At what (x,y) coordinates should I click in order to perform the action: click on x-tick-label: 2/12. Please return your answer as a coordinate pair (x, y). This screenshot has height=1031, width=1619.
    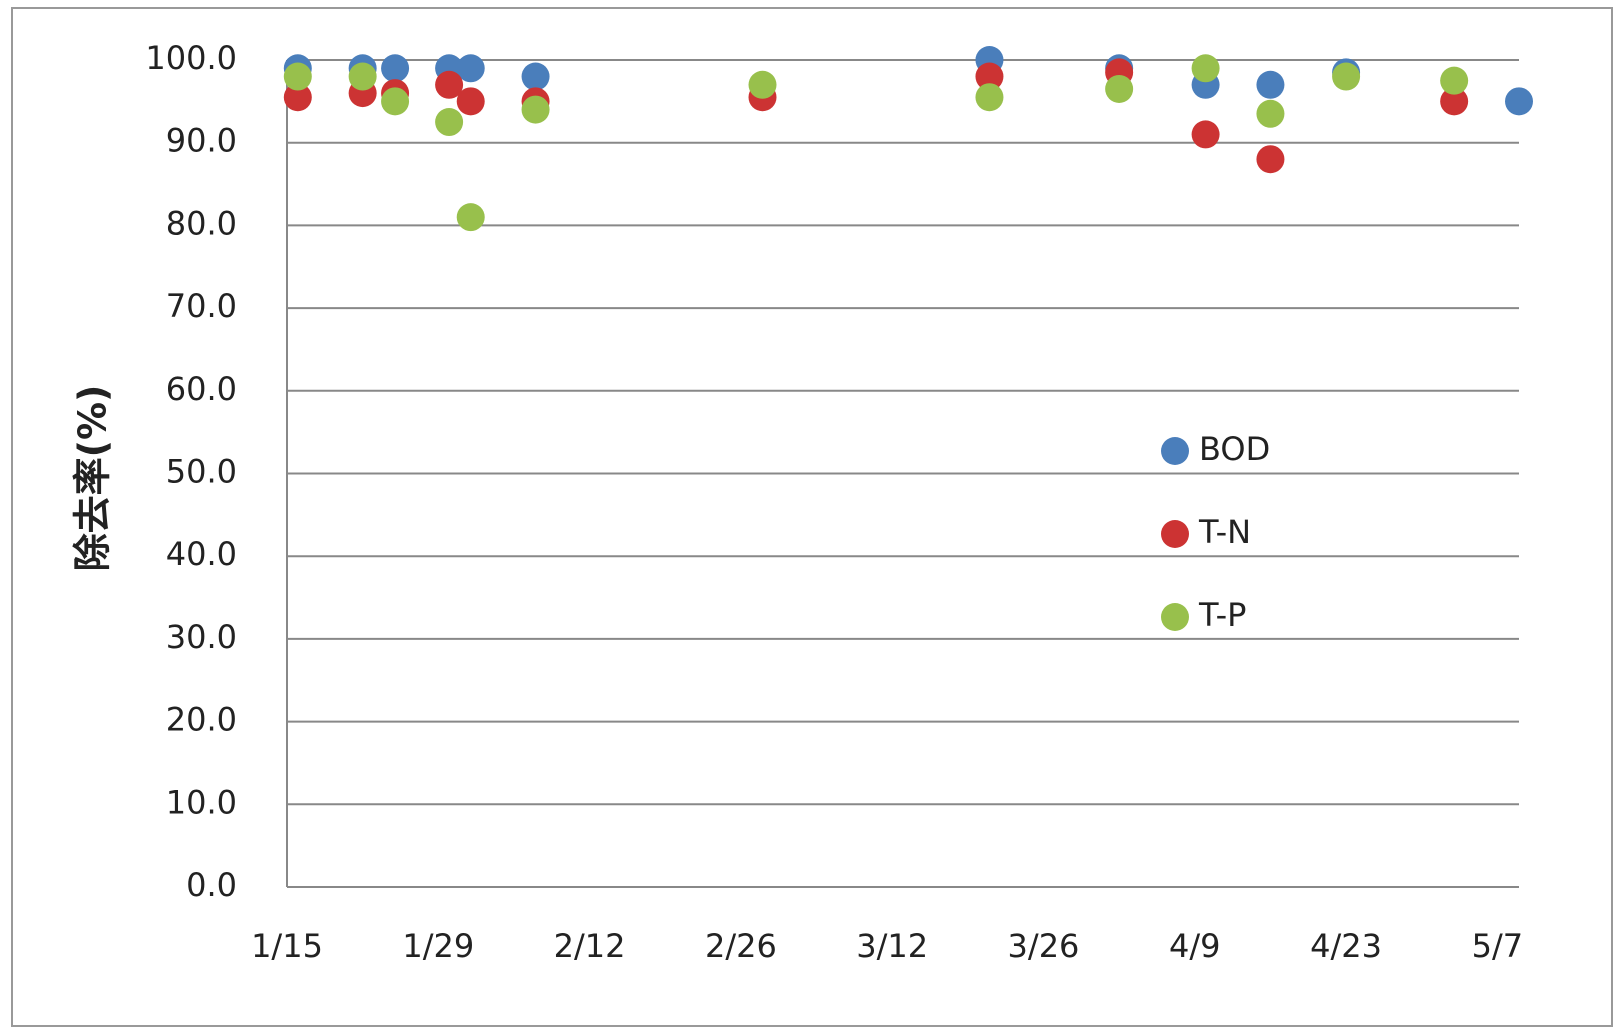
    Looking at the image, I should click on (590, 946).